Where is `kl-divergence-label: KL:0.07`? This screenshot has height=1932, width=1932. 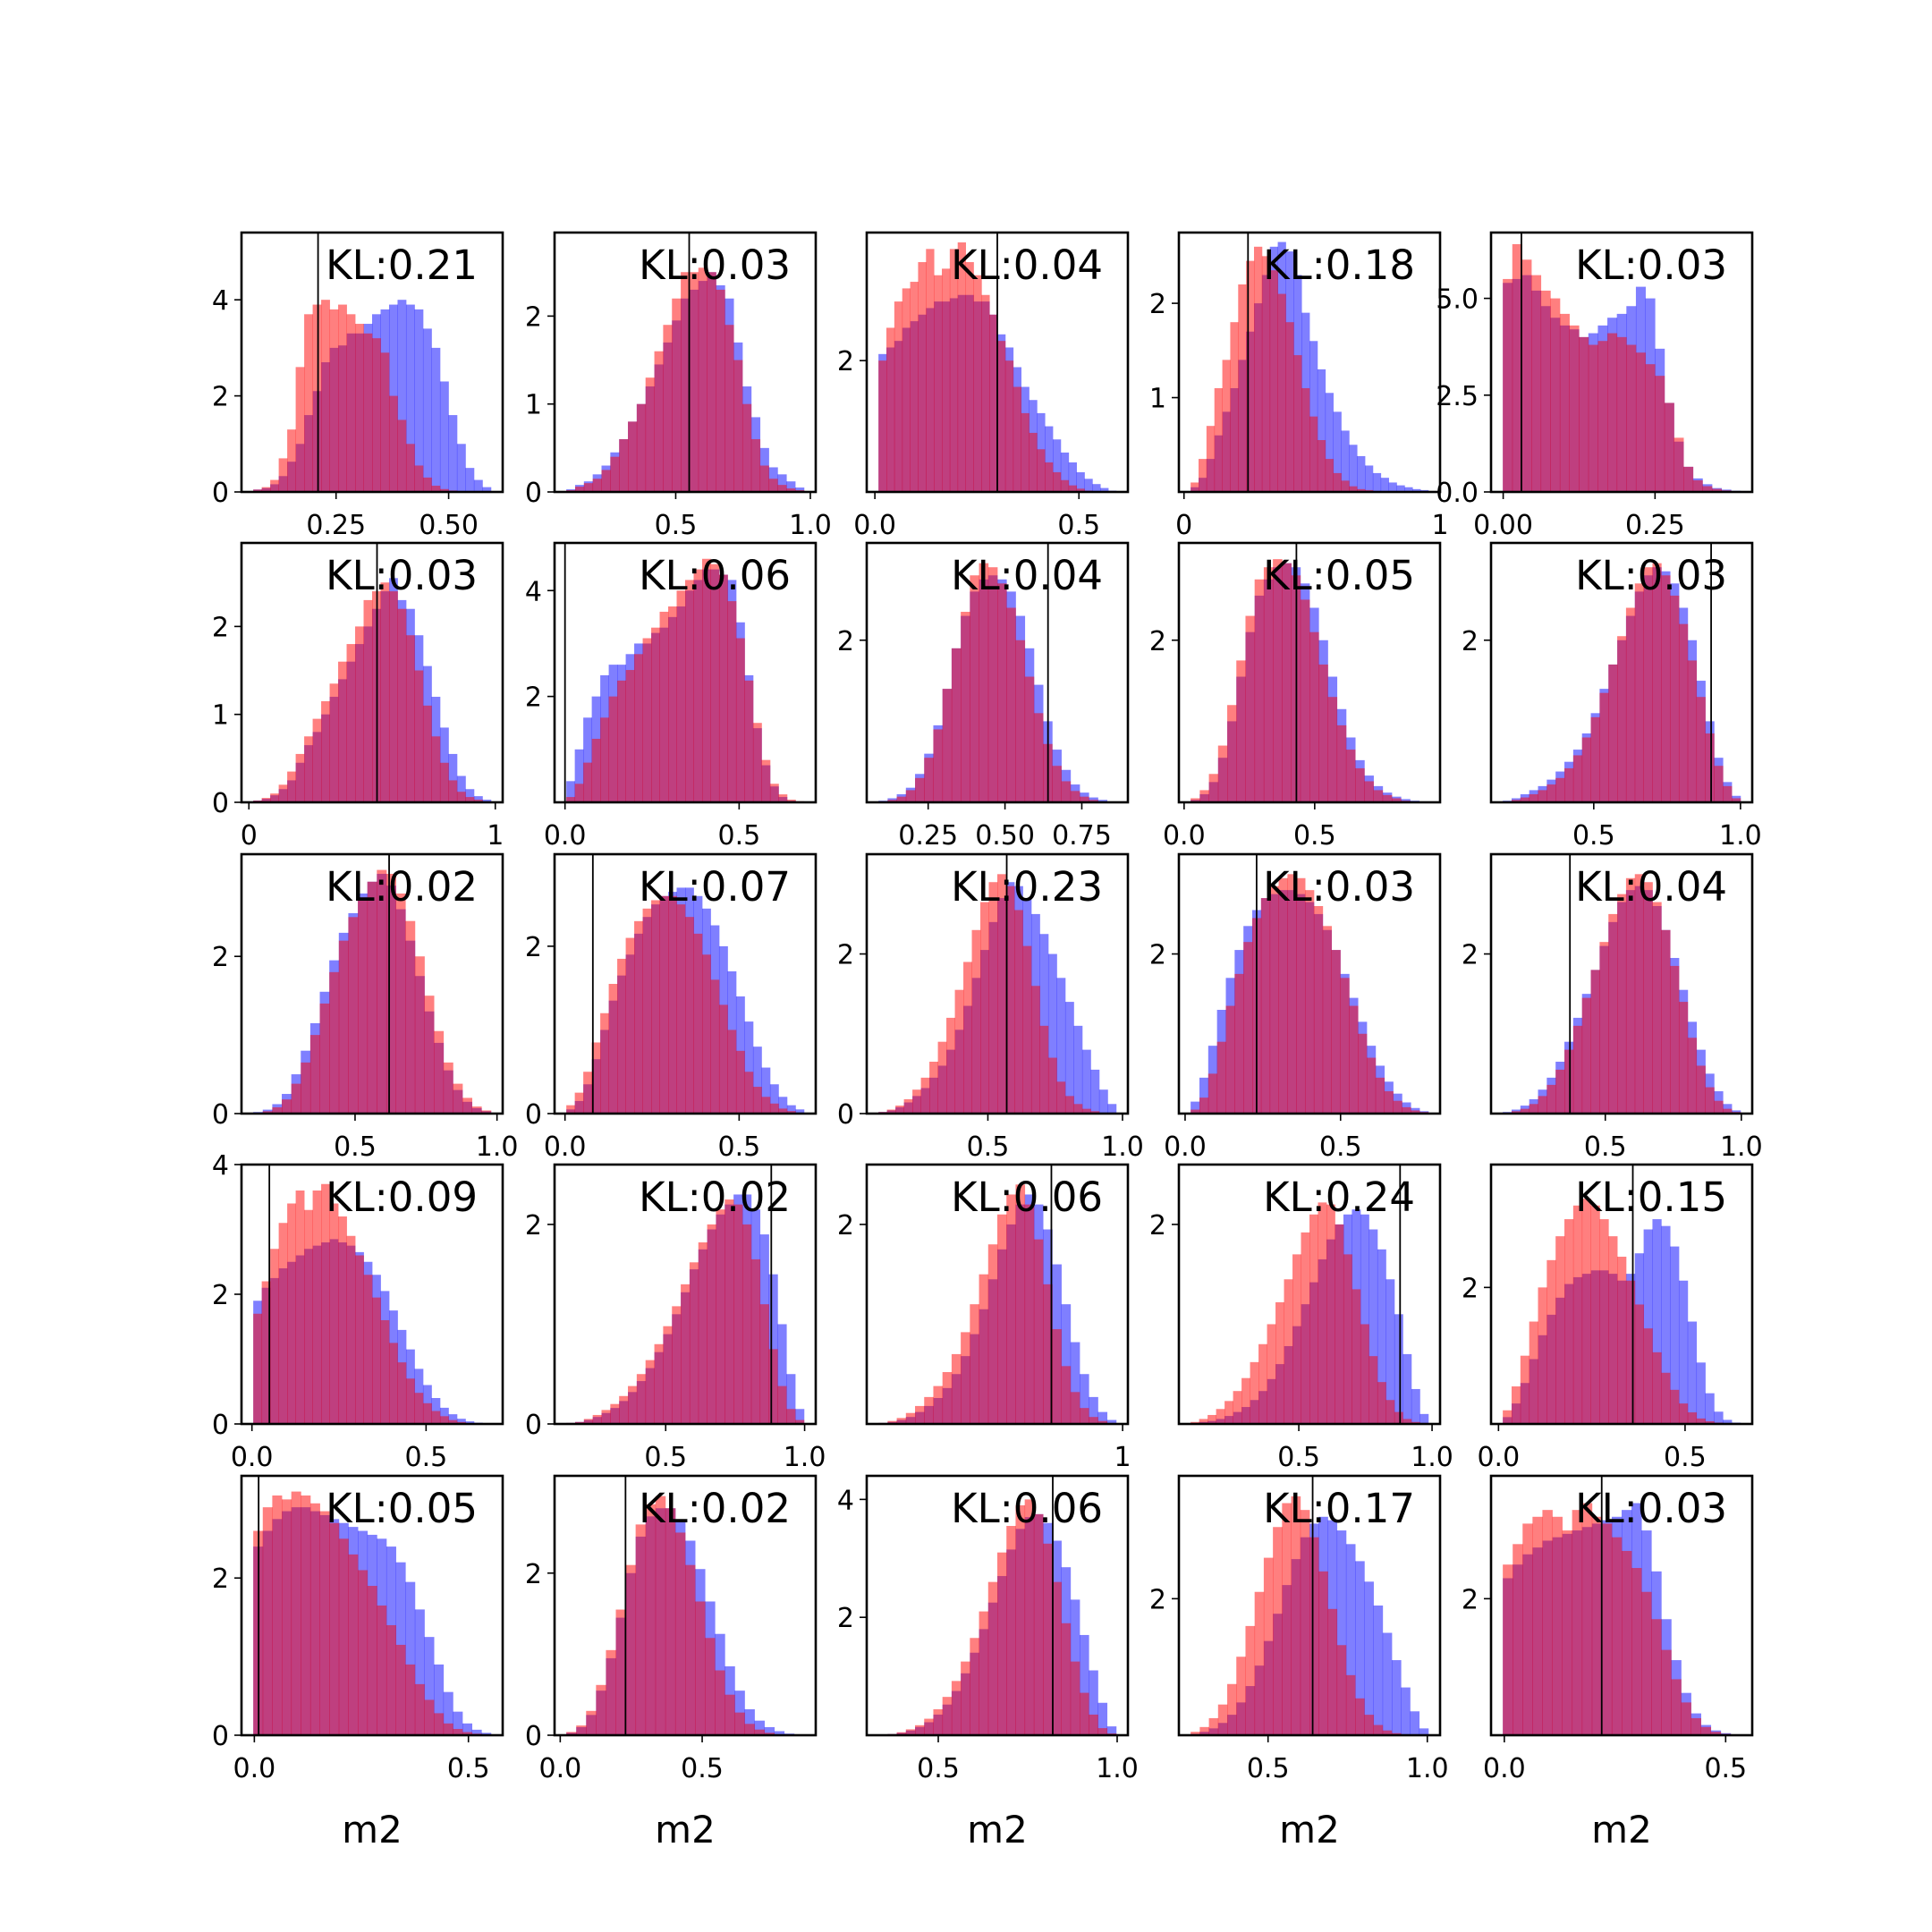
kl-divergence-label: KL:0.07 is located at coordinates (715, 887).